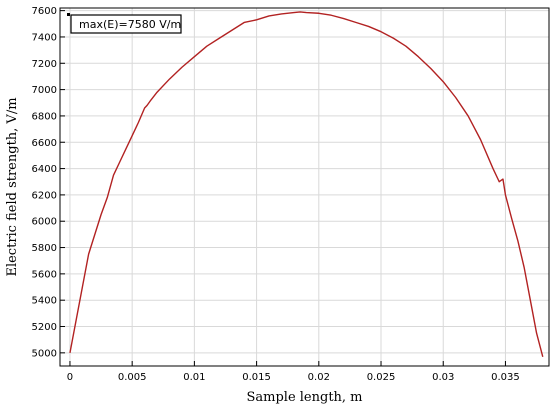  Describe the element at coordinates (44, 274) in the screenshot. I see `y-tick-label: 5600` at that location.